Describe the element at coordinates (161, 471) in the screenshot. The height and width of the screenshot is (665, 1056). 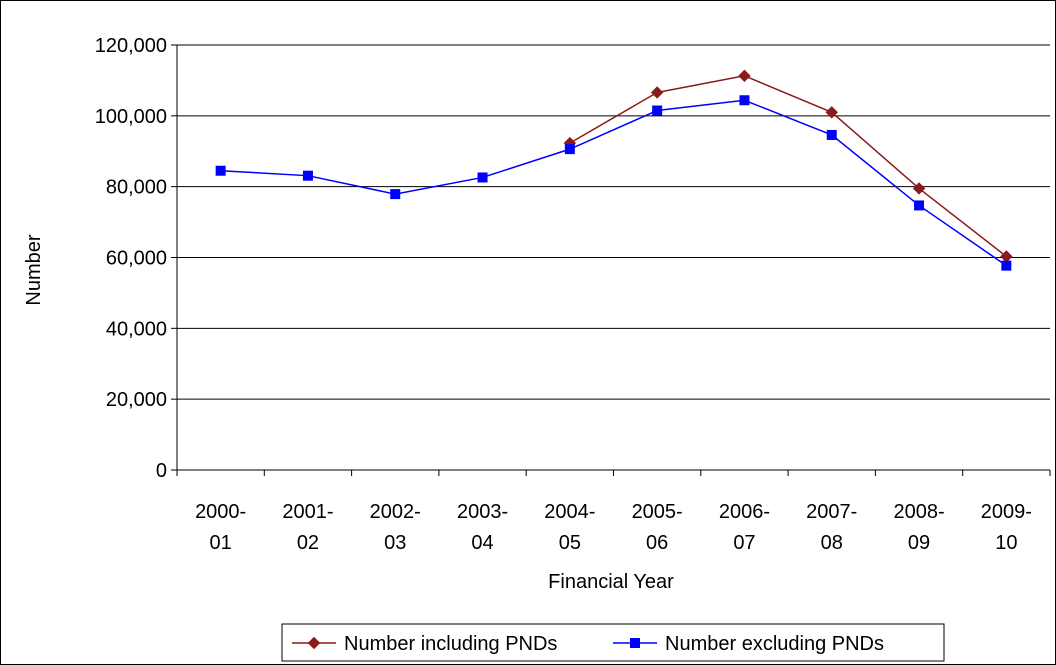
I see `y-tick-label: 0` at that location.